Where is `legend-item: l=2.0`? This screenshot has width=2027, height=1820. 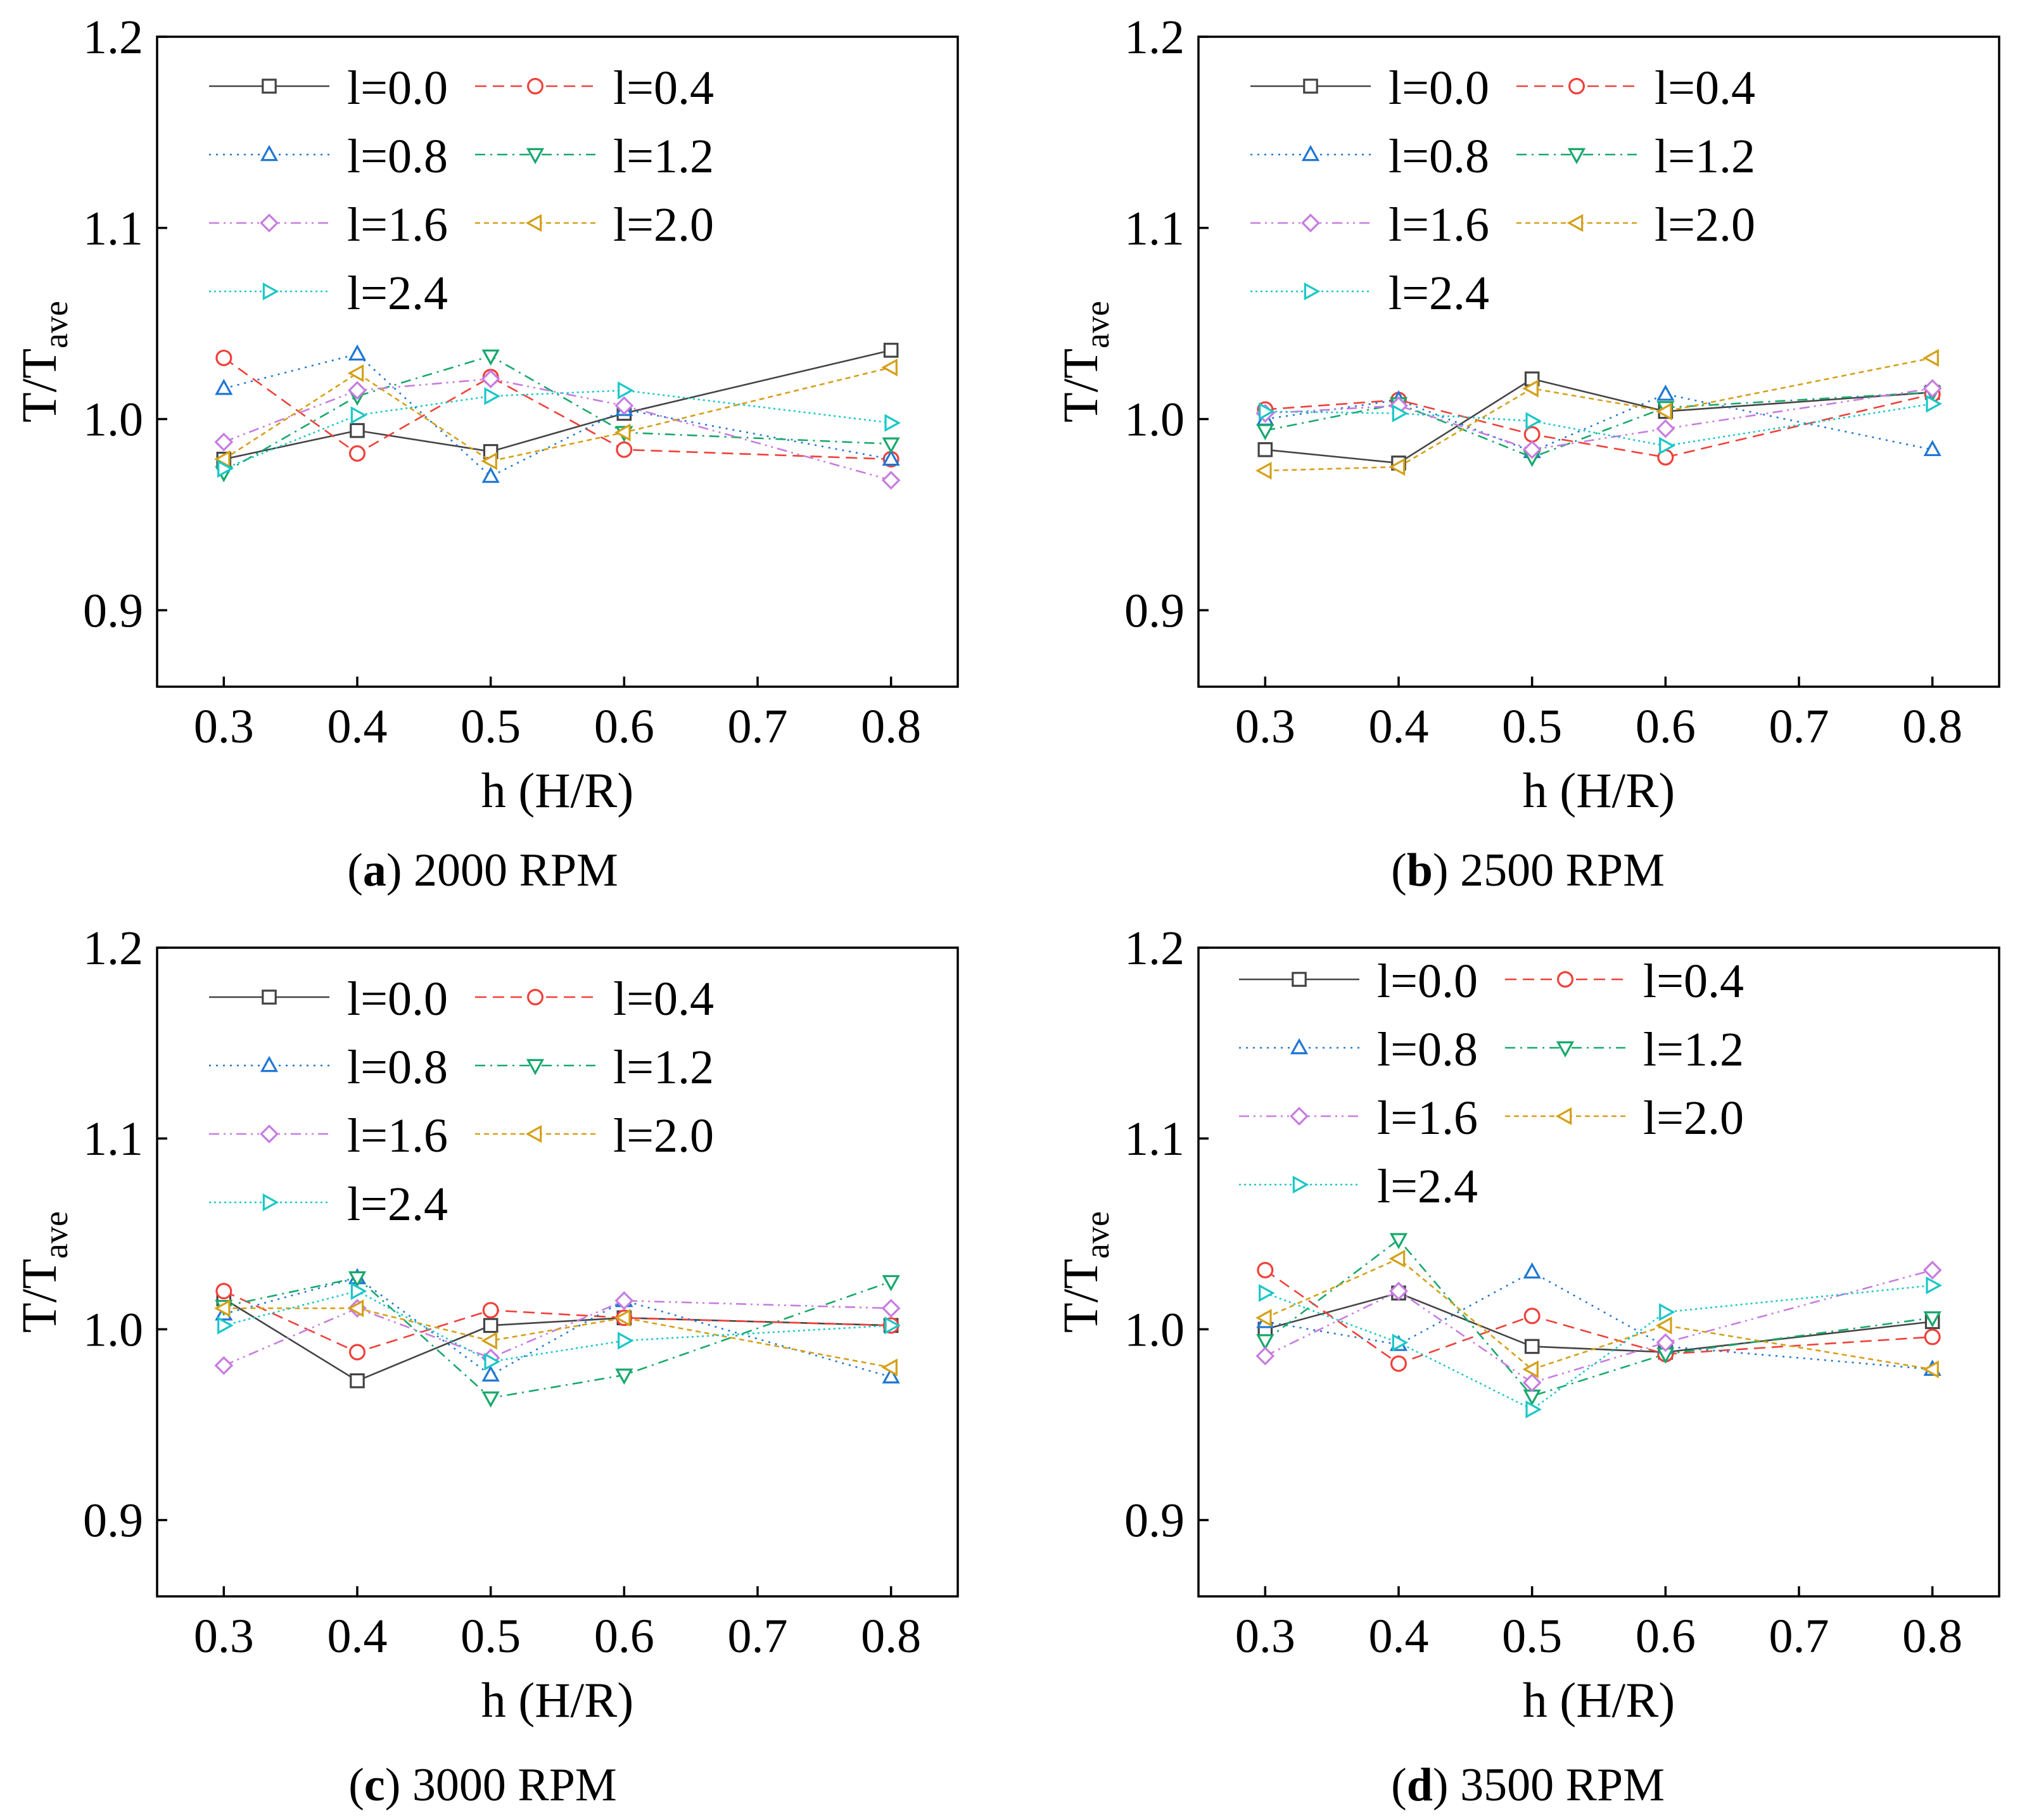 legend-item: l=2.0 is located at coordinates (594, 1135).